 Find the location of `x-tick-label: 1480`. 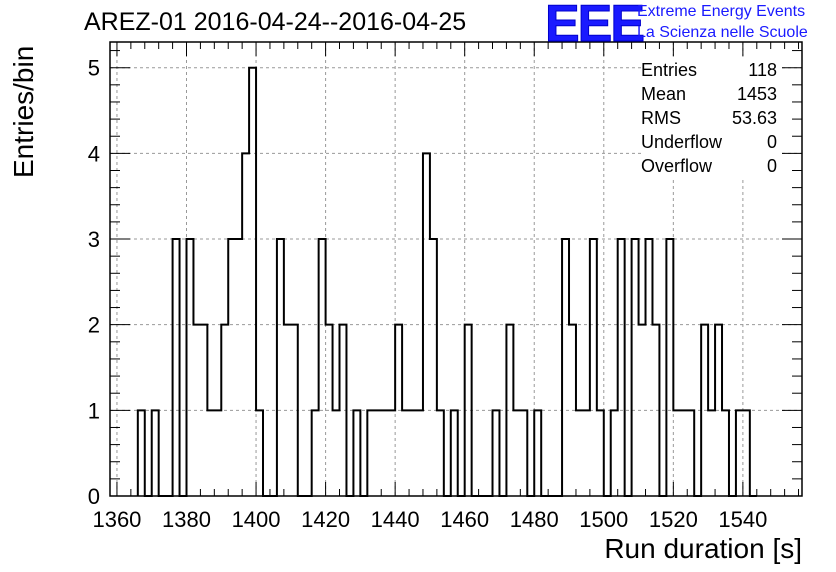

x-tick-label: 1480 is located at coordinates (534, 519).